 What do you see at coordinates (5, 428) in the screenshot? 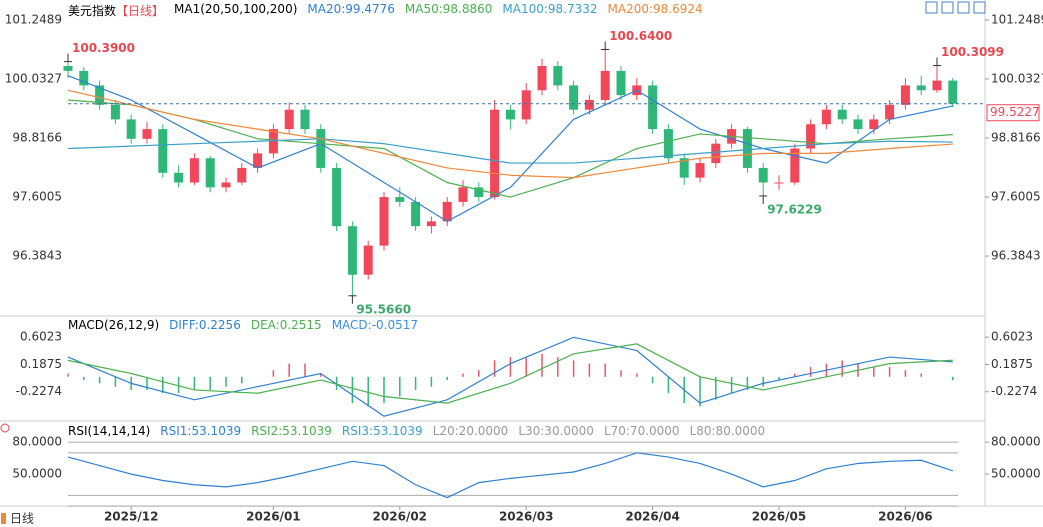
I see `rsi-icon` at bounding box center [5, 428].